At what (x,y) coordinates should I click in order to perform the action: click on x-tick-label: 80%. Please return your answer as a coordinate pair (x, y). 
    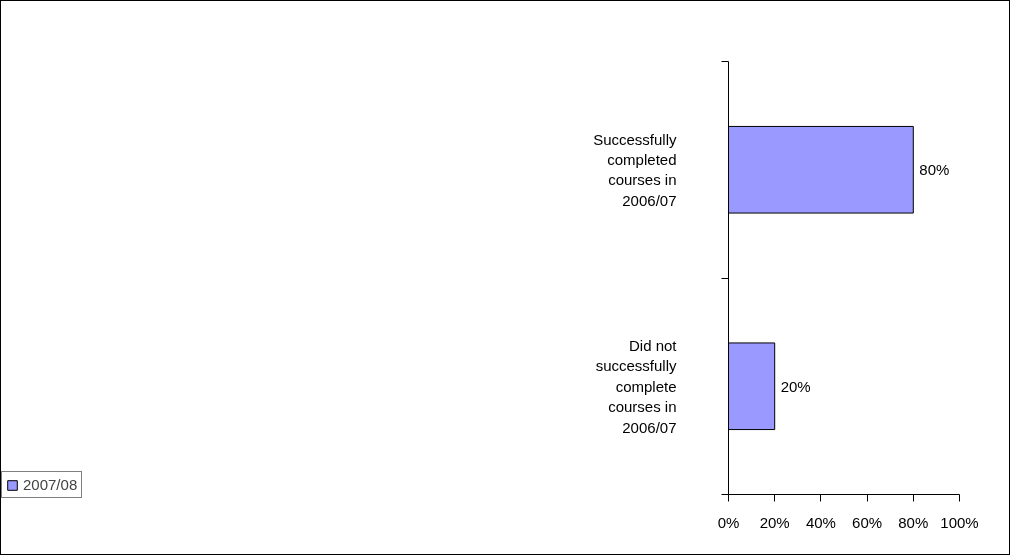
    Looking at the image, I should click on (913, 522).